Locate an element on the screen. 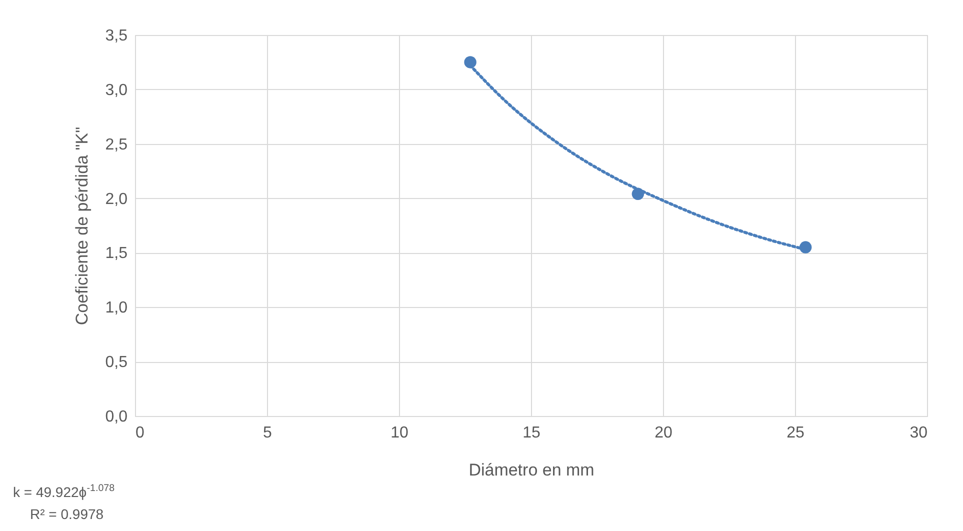 This screenshot has width=963, height=531. x-tick-label: 0 is located at coordinates (140, 433).